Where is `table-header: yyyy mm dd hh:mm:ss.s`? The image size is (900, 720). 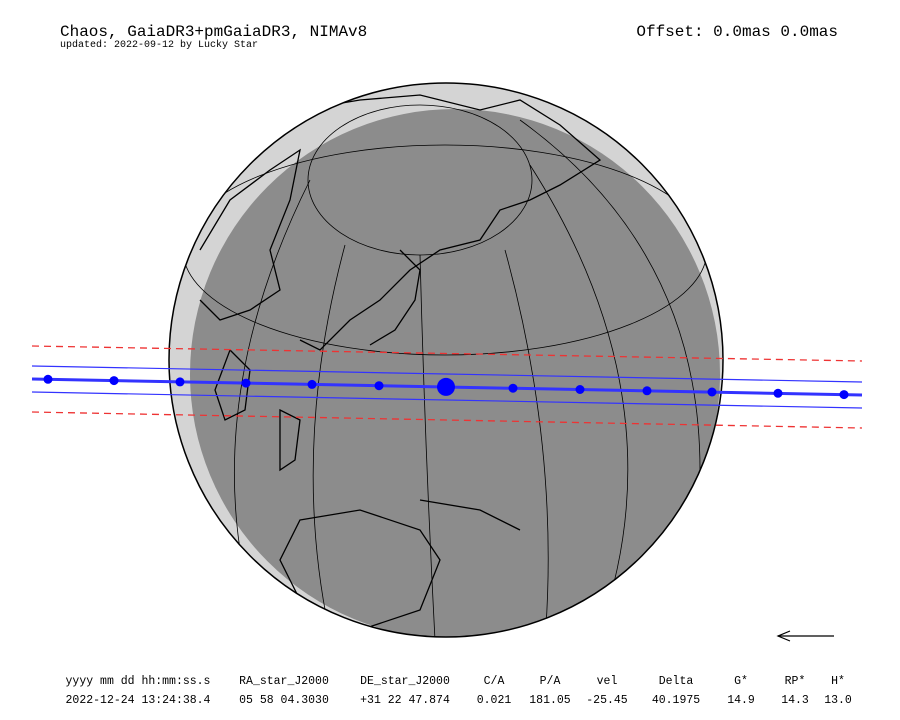
table-header: yyyy mm dd hh:mm:ss.s is located at coordinates (138, 681).